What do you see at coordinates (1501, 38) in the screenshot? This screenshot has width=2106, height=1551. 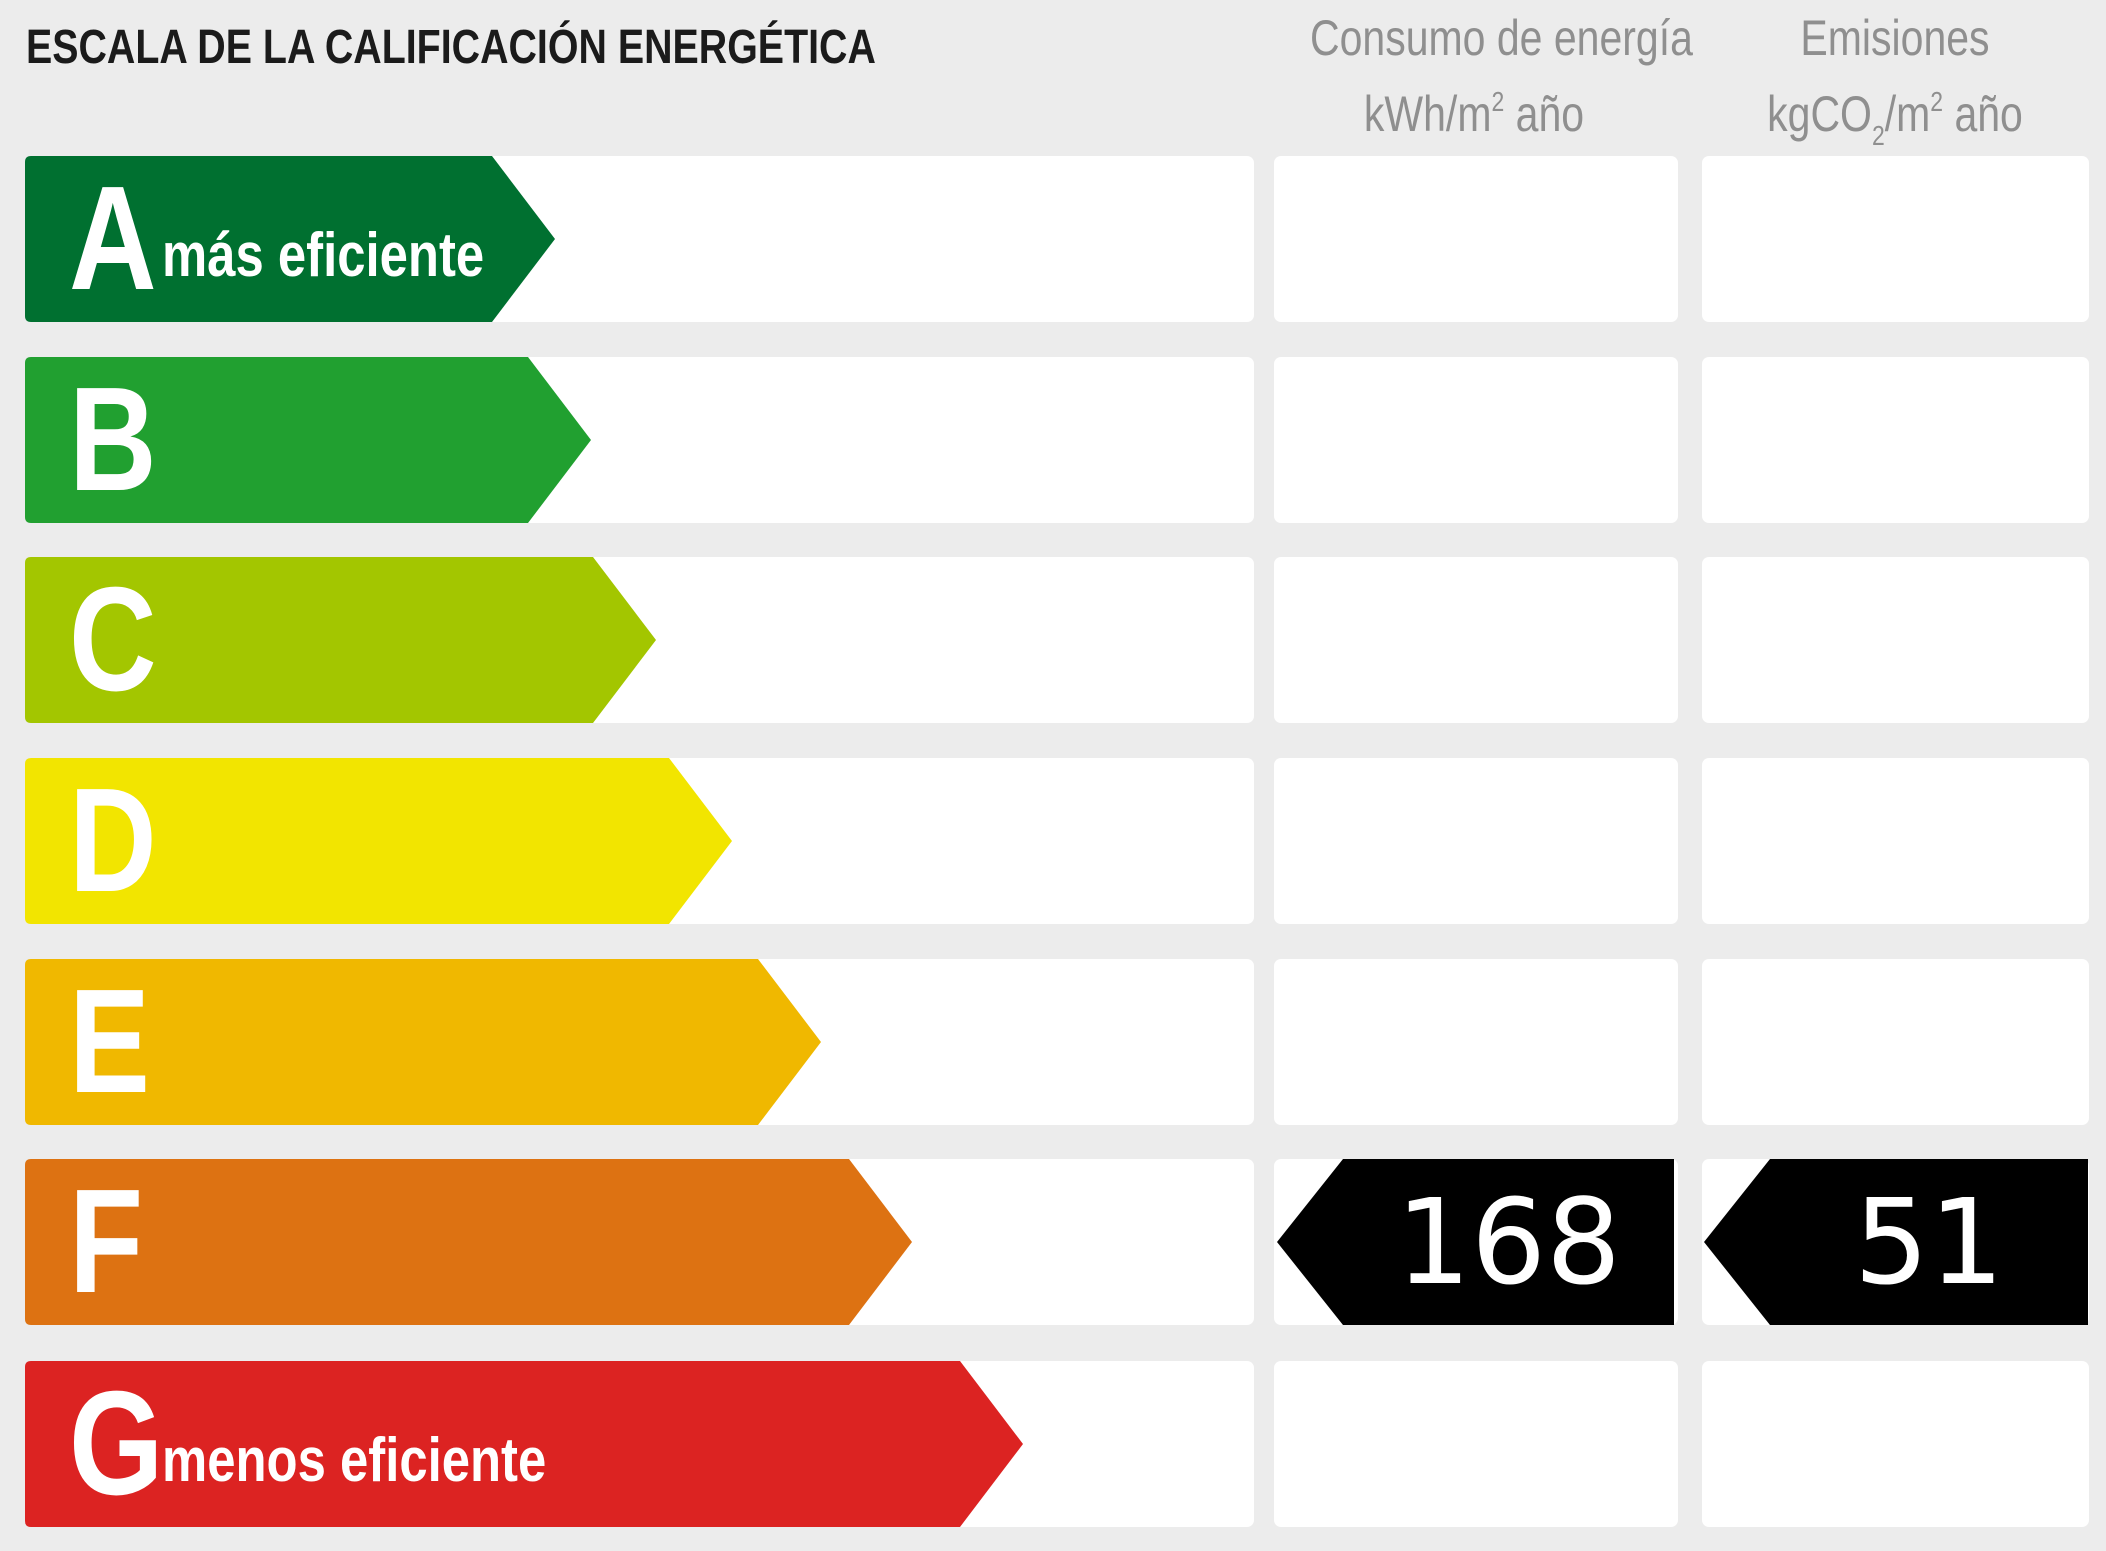 I see `energy-header-line1: Consumo de energía` at bounding box center [1501, 38].